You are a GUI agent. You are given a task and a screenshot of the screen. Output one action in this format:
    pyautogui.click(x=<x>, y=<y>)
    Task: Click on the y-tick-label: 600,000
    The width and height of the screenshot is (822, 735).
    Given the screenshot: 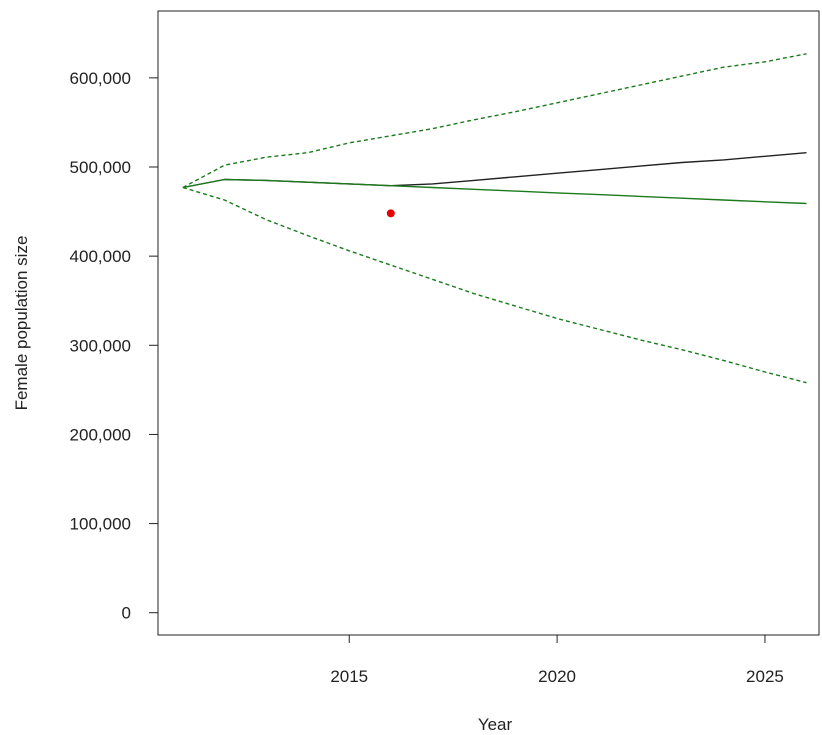 What is the action you would take?
    pyautogui.click(x=100, y=78)
    